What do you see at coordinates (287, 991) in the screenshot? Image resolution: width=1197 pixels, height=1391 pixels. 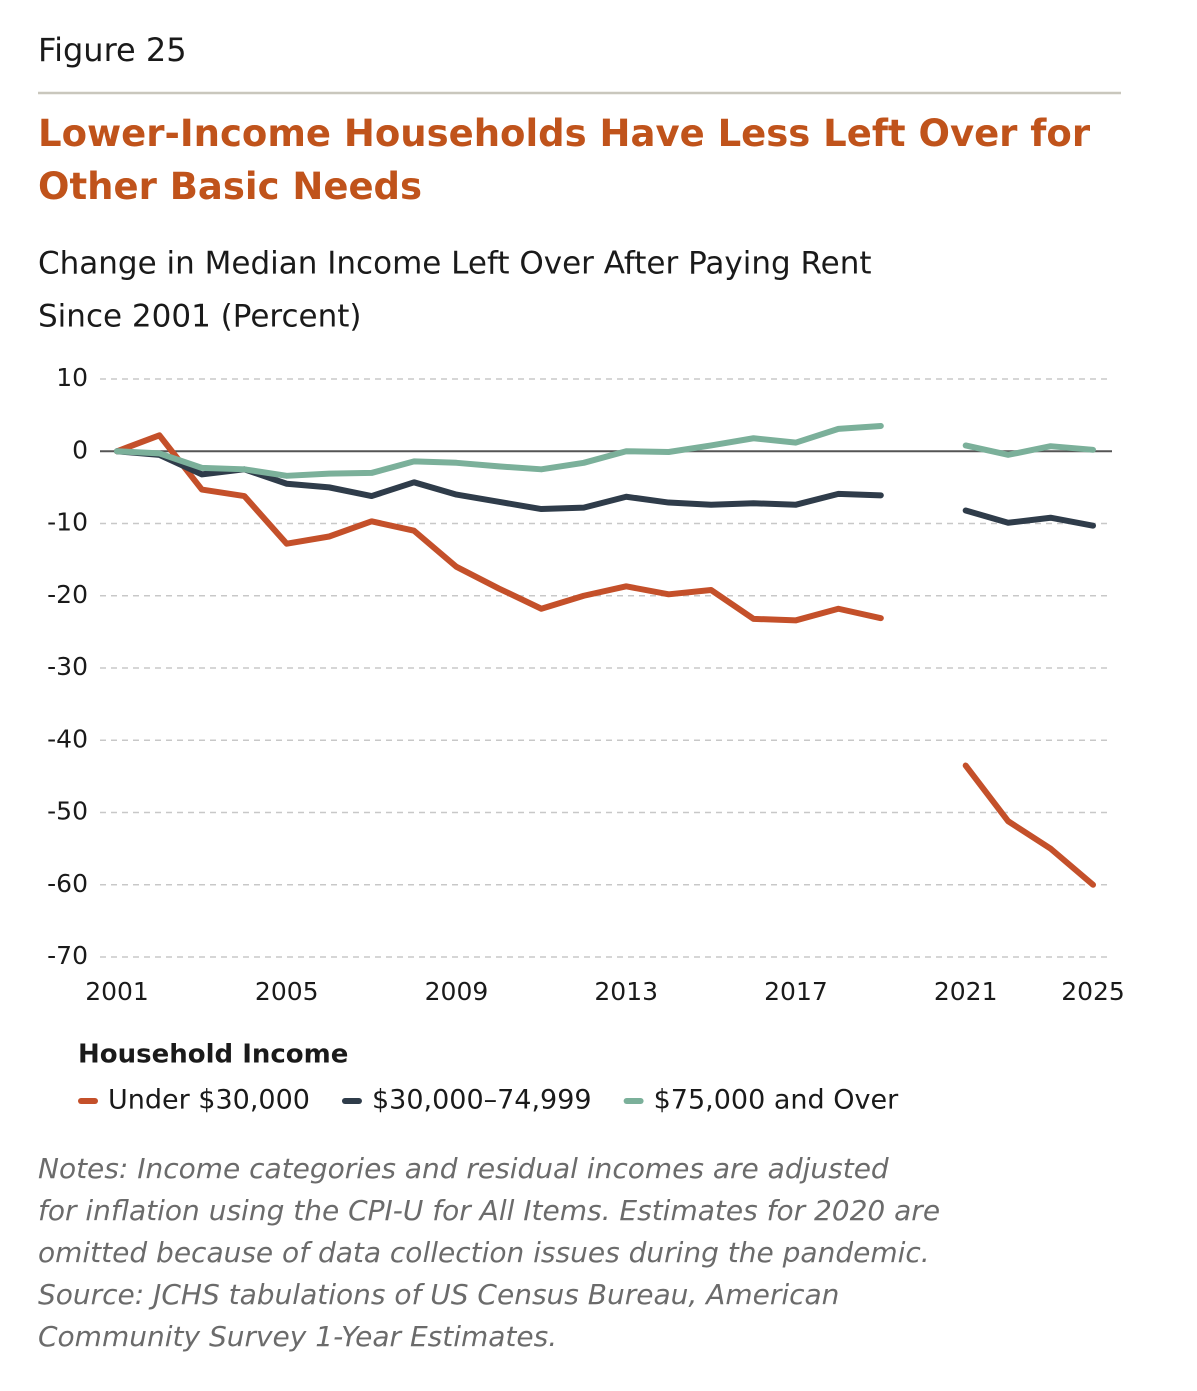 I see `x-tick-label: 2005` at bounding box center [287, 991].